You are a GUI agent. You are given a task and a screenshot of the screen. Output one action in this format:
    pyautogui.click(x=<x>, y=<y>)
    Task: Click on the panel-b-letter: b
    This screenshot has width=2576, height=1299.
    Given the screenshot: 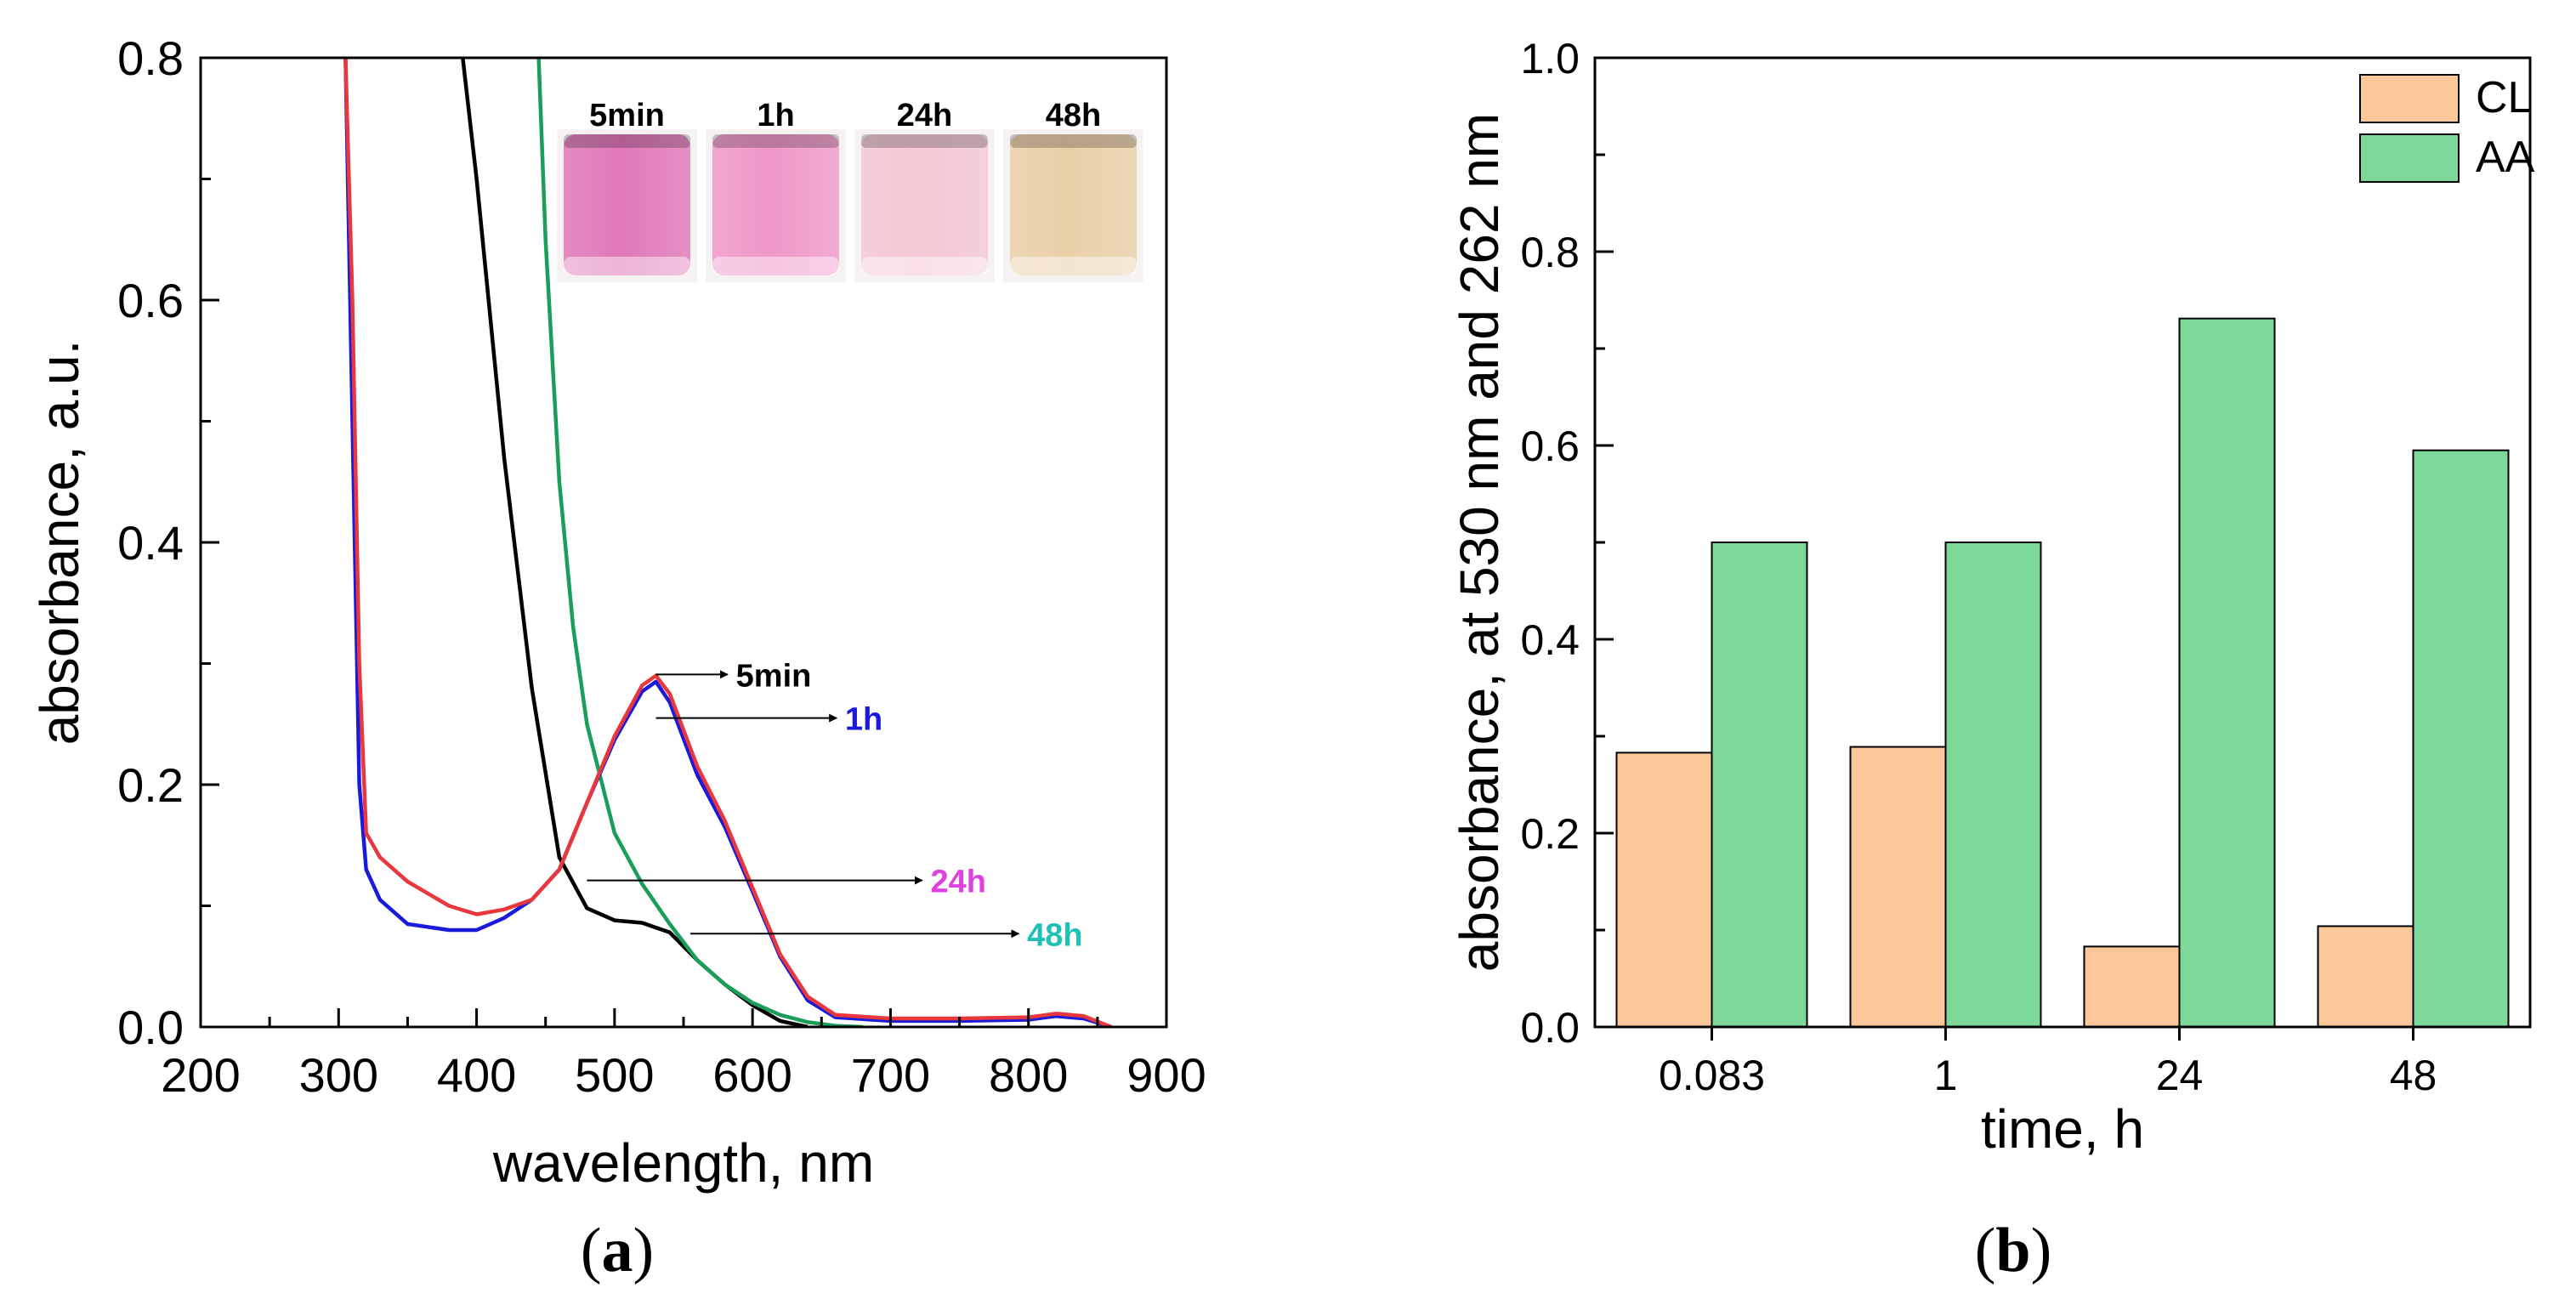 What is the action you would take?
    pyautogui.click(x=2013, y=1250)
    